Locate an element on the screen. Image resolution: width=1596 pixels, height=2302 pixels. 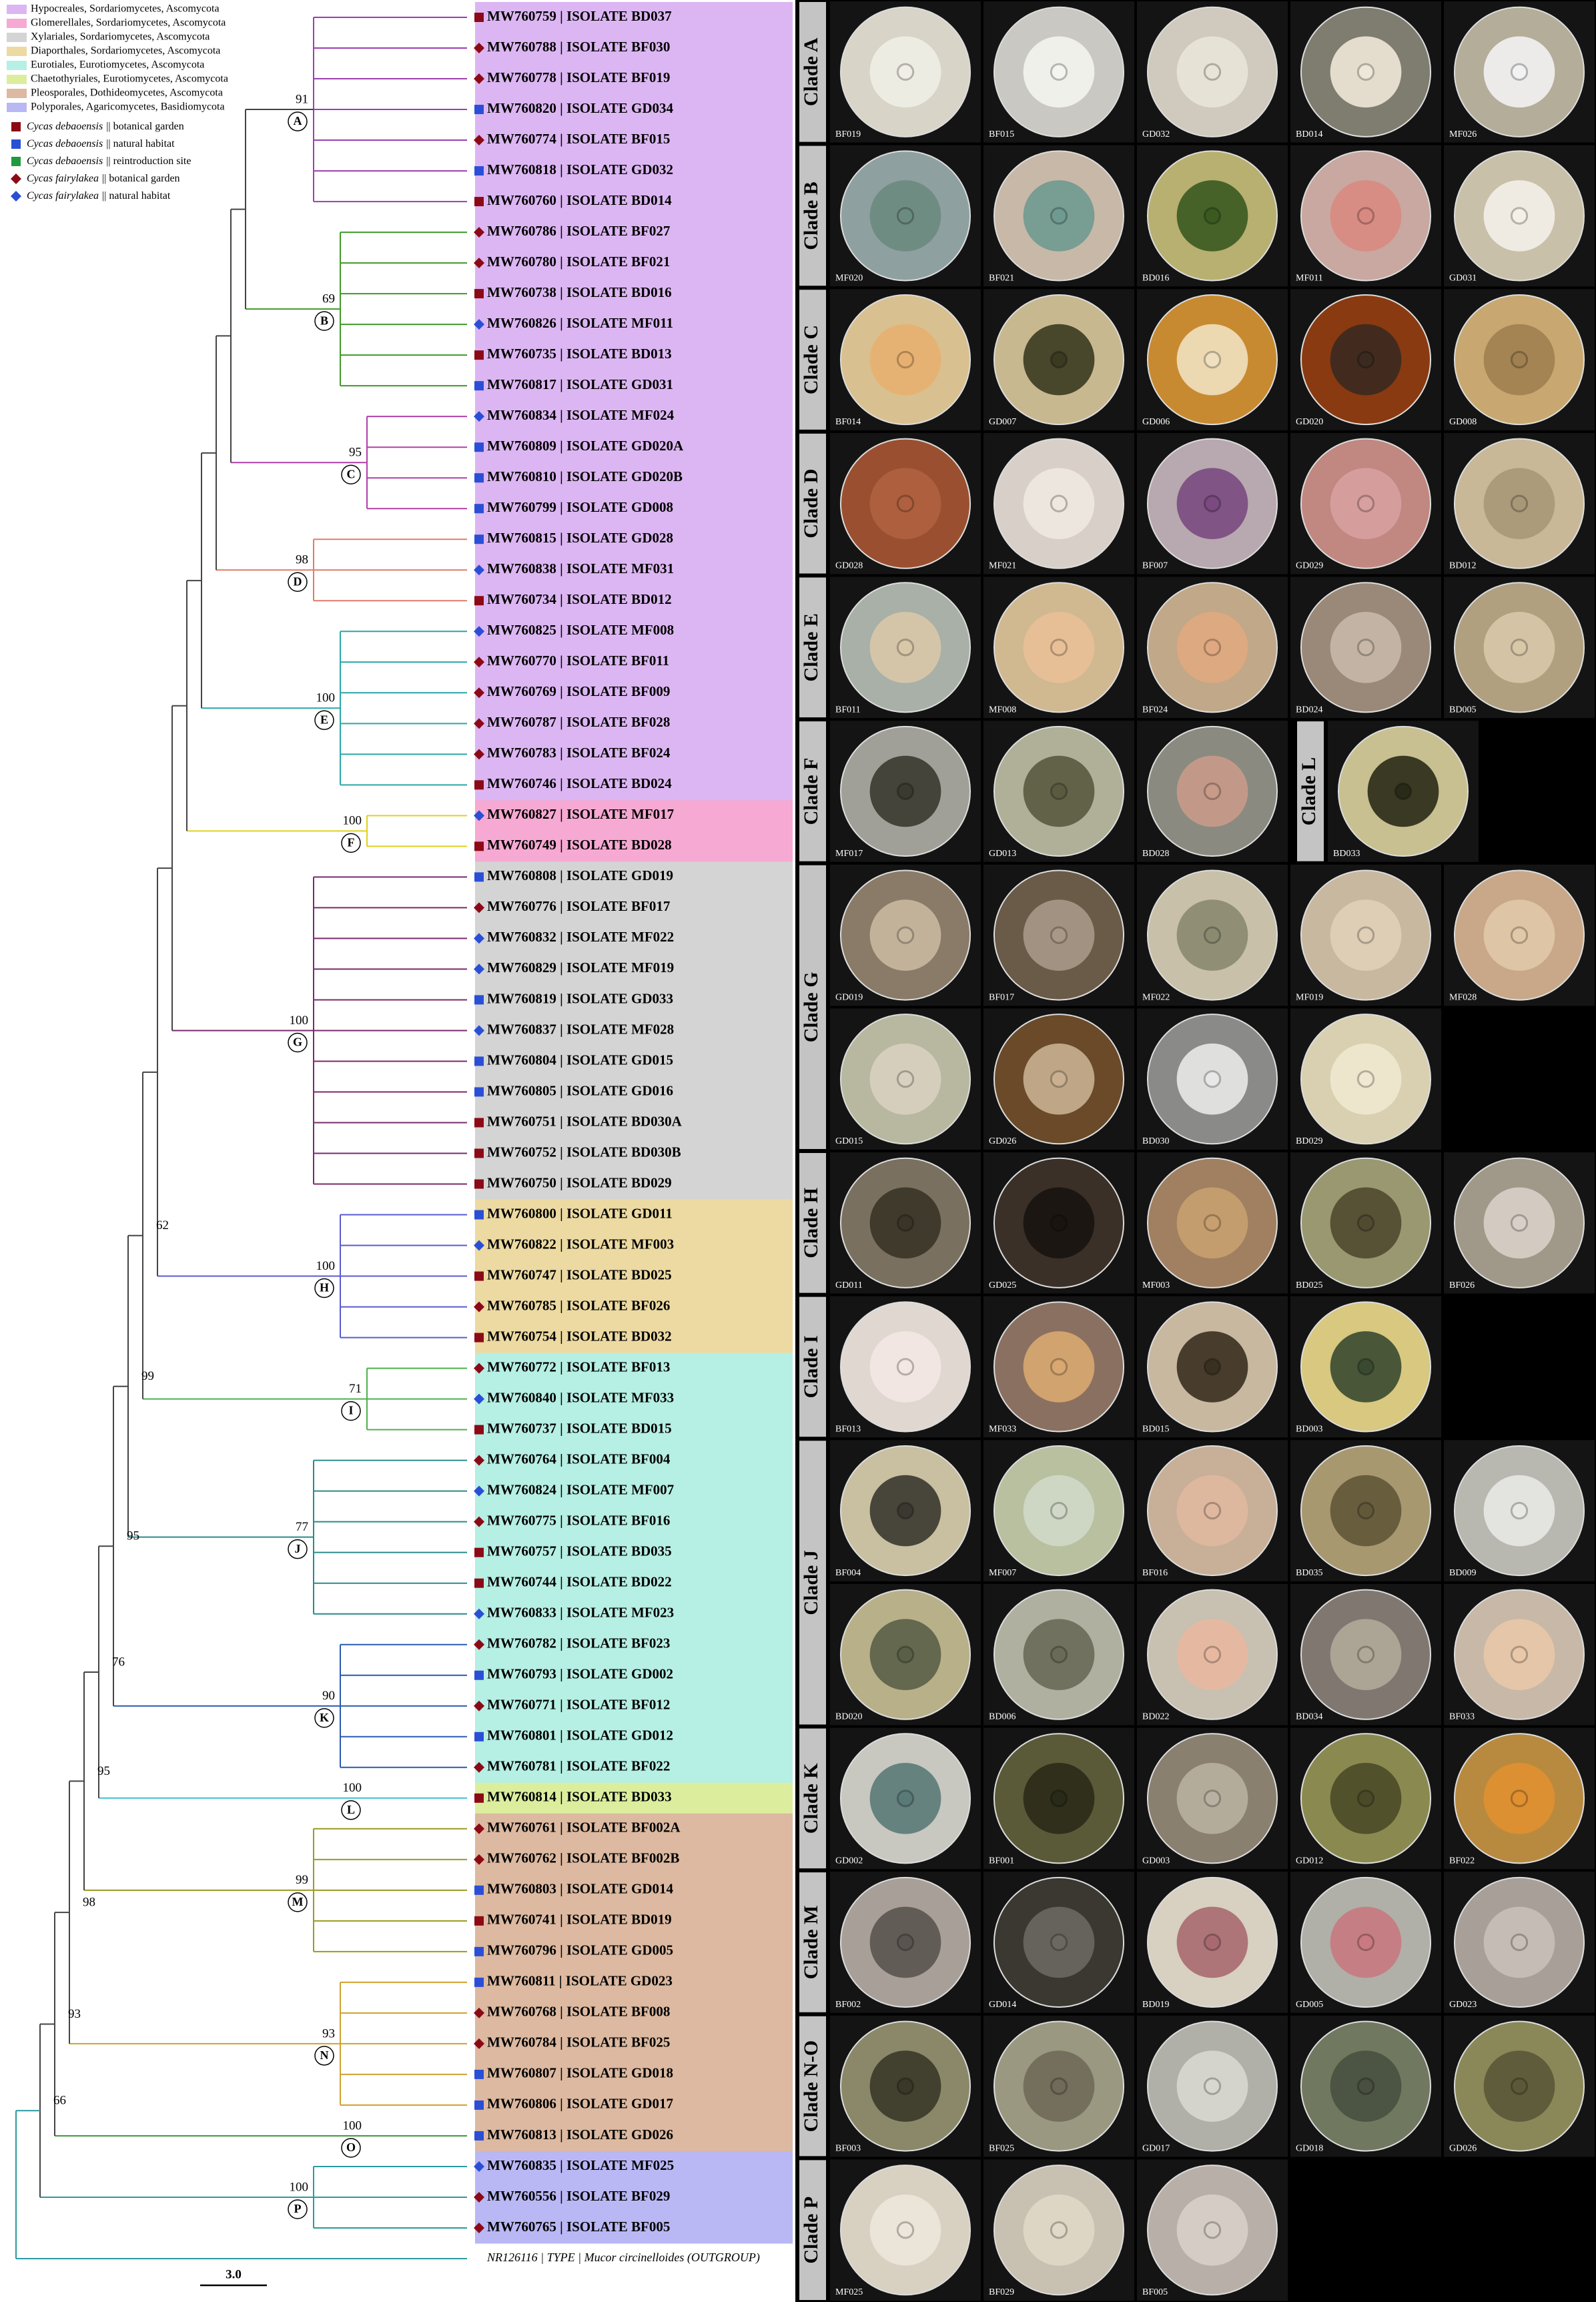
photo-label: BF022 is located at coordinates (1462, 1861).